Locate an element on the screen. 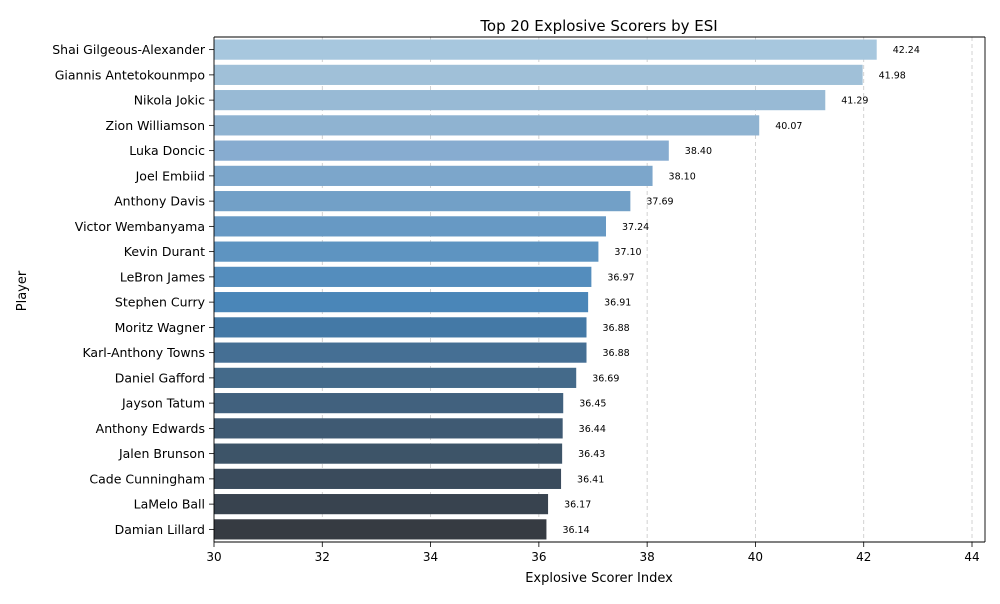 The width and height of the screenshot is (1000, 604). y-tick-label: Anthony Davis is located at coordinates (159, 201).